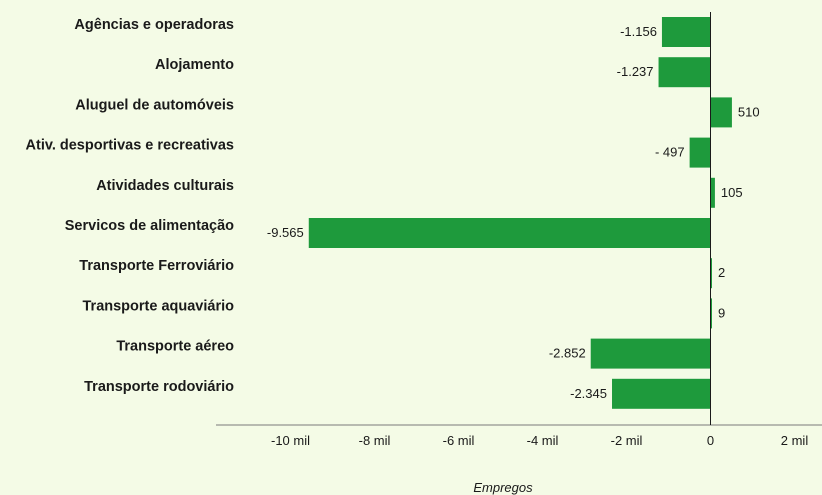 Image resolution: width=822 pixels, height=495 pixels. I want to click on category-label: Servicos de alimentação, so click(149, 226).